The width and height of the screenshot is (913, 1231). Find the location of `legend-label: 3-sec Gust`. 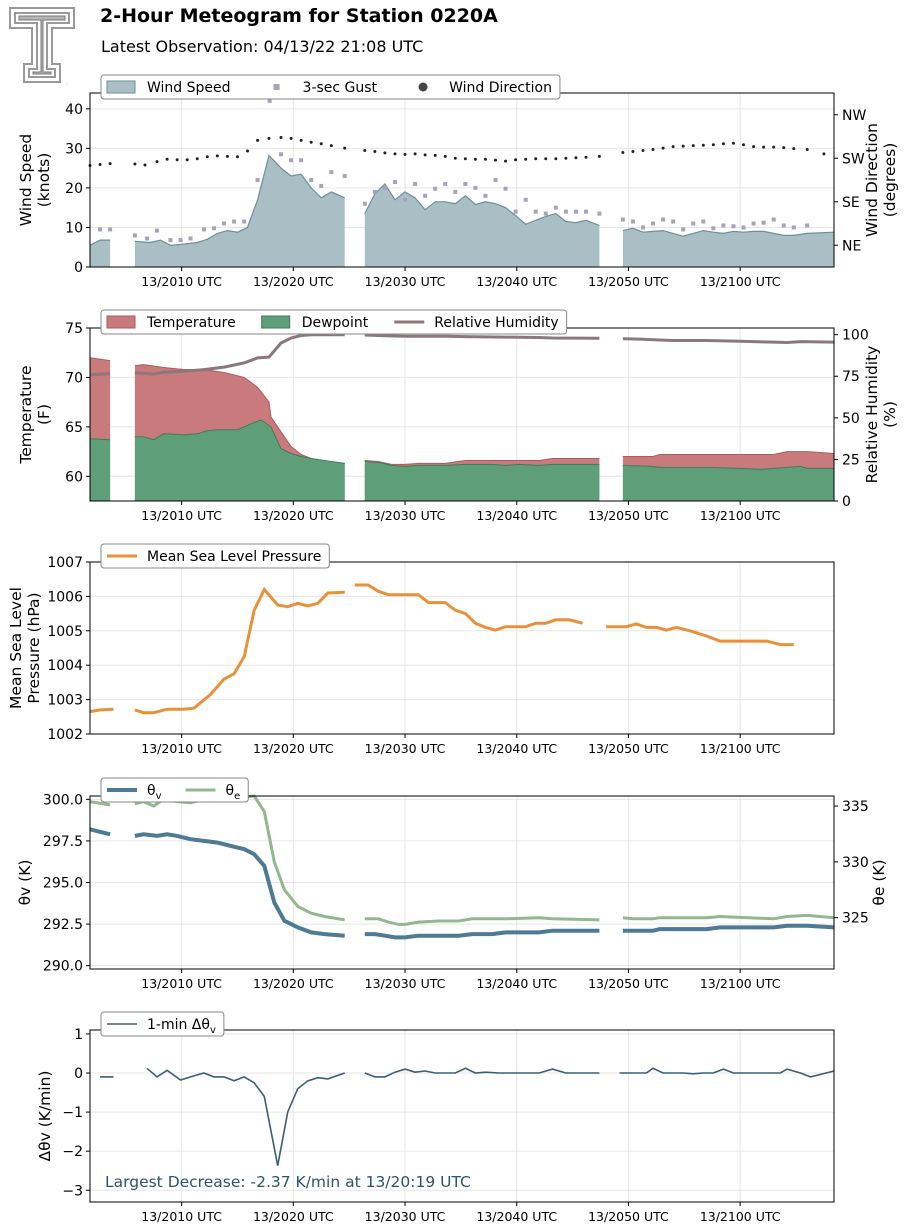

legend-label: 3-sec Gust is located at coordinates (340, 88).